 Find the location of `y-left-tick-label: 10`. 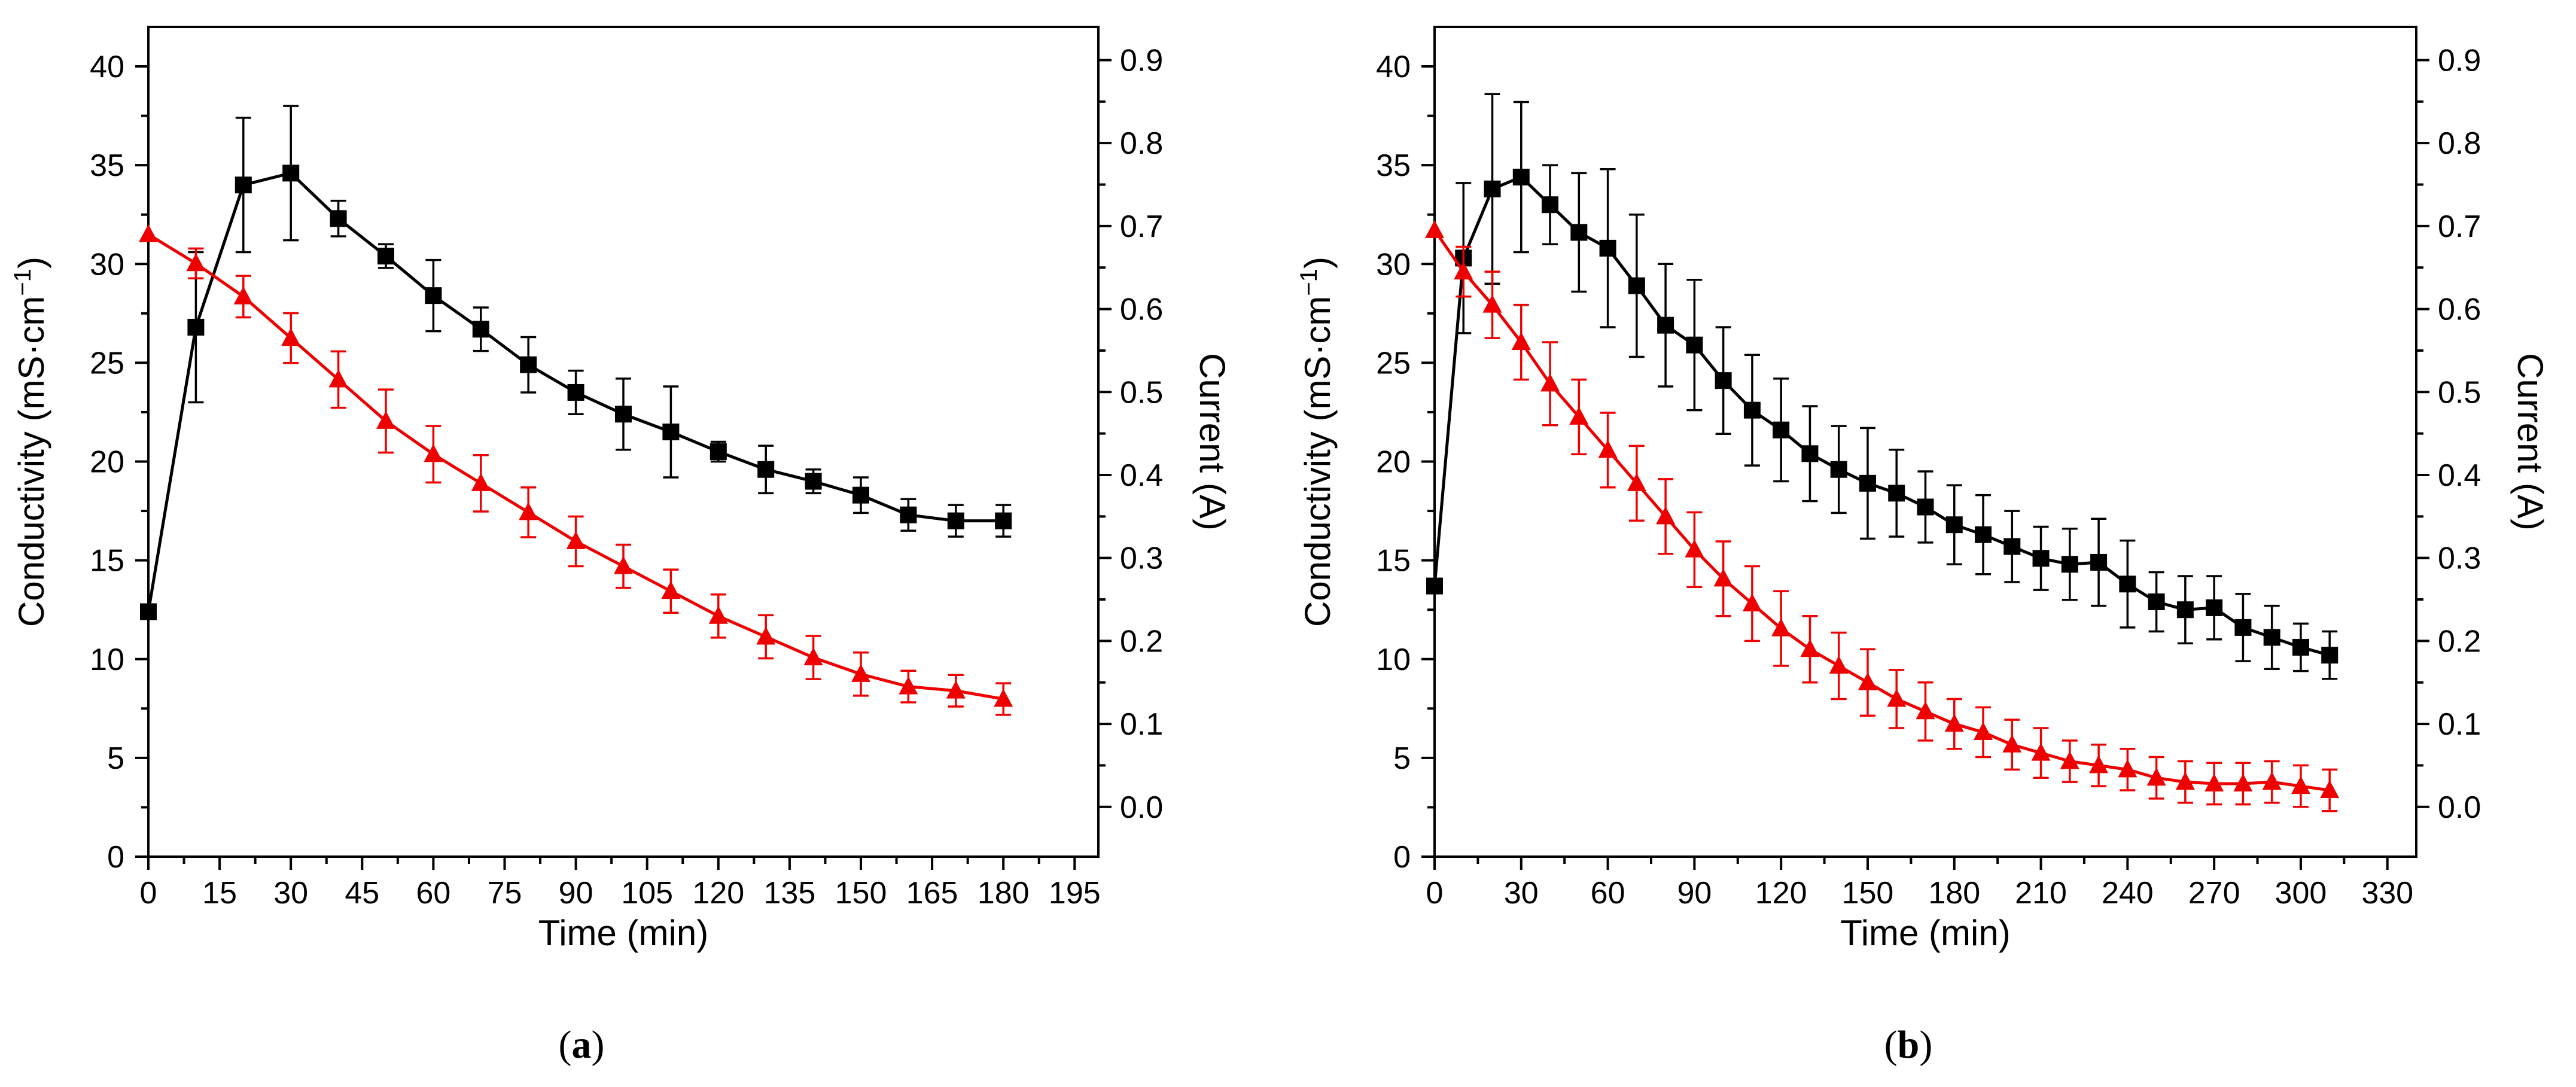

y-left-tick-label: 10 is located at coordinates (1393, 660).